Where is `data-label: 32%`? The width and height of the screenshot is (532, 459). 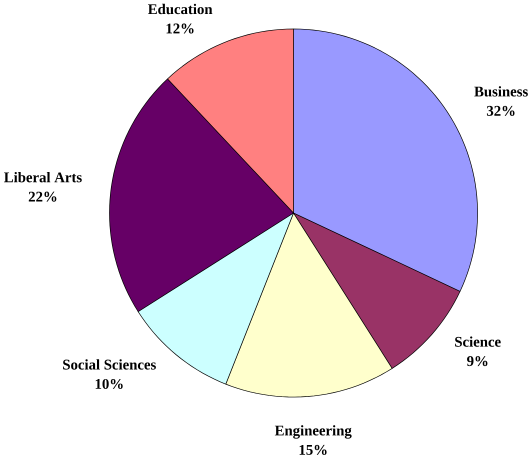 data-label: 32% is located at coordinates (500, 111).